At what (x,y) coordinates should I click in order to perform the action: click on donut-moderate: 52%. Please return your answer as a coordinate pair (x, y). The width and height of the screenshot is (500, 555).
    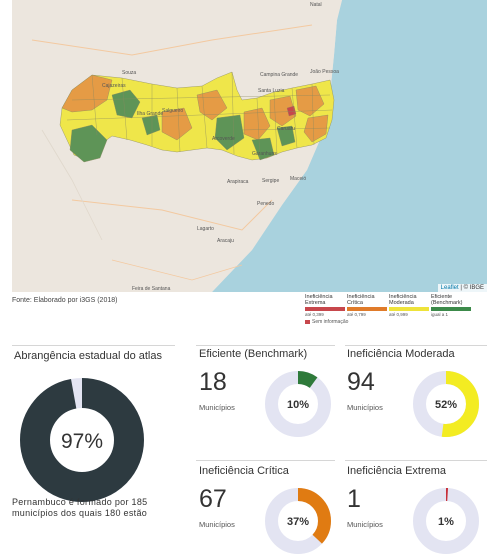
    Looking at the image, I should click on (446, 404).